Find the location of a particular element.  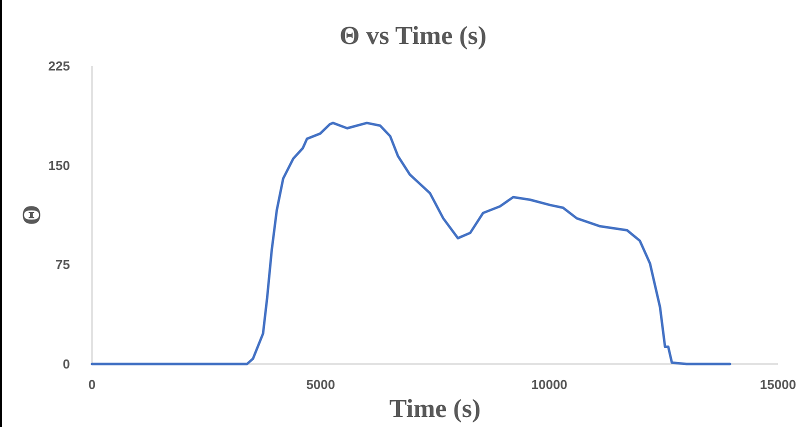

x-tick-label: 15000 is located at coordinates (778, 384).